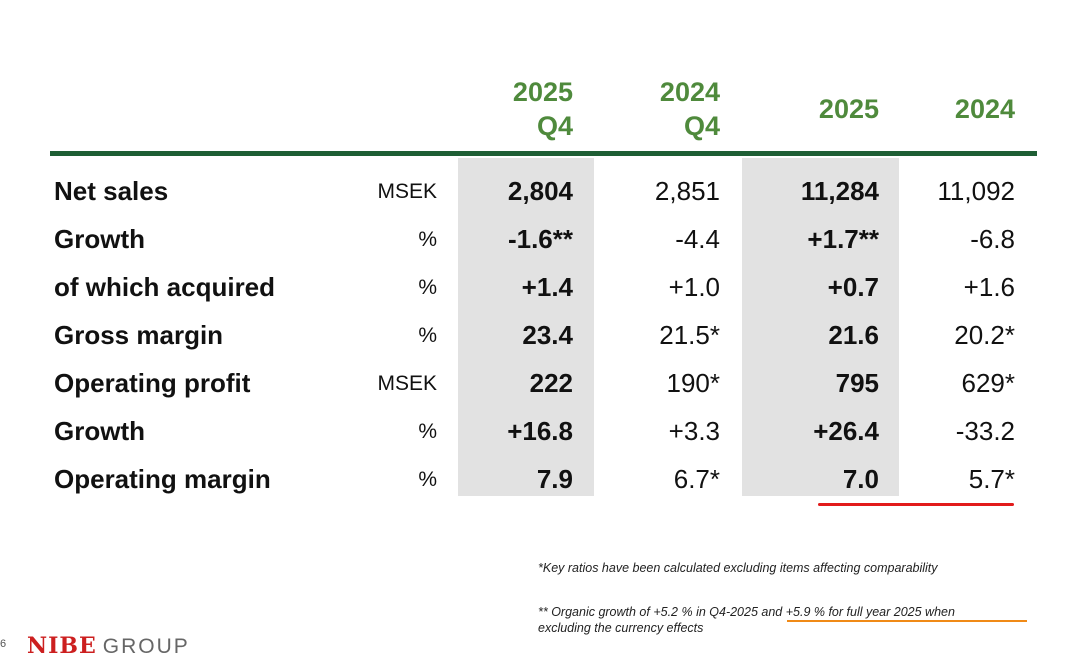  Describe the element at coordinates (991, 479) in the screenshot. I see `value-2024-full: 5.7*` at that location.